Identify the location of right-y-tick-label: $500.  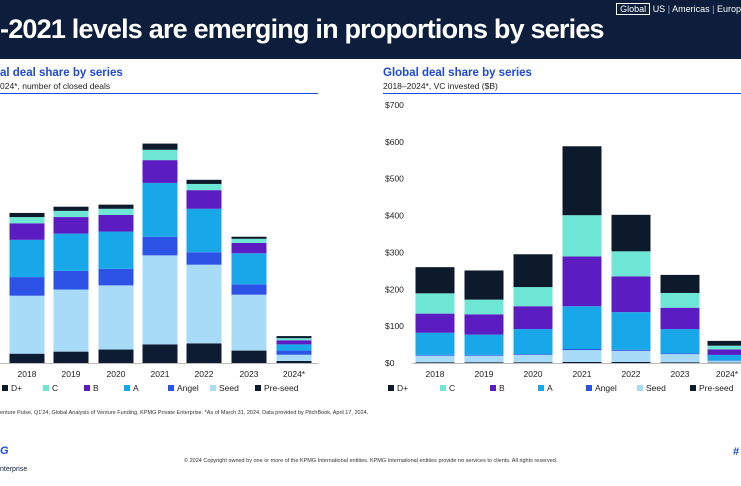
(394, 179).